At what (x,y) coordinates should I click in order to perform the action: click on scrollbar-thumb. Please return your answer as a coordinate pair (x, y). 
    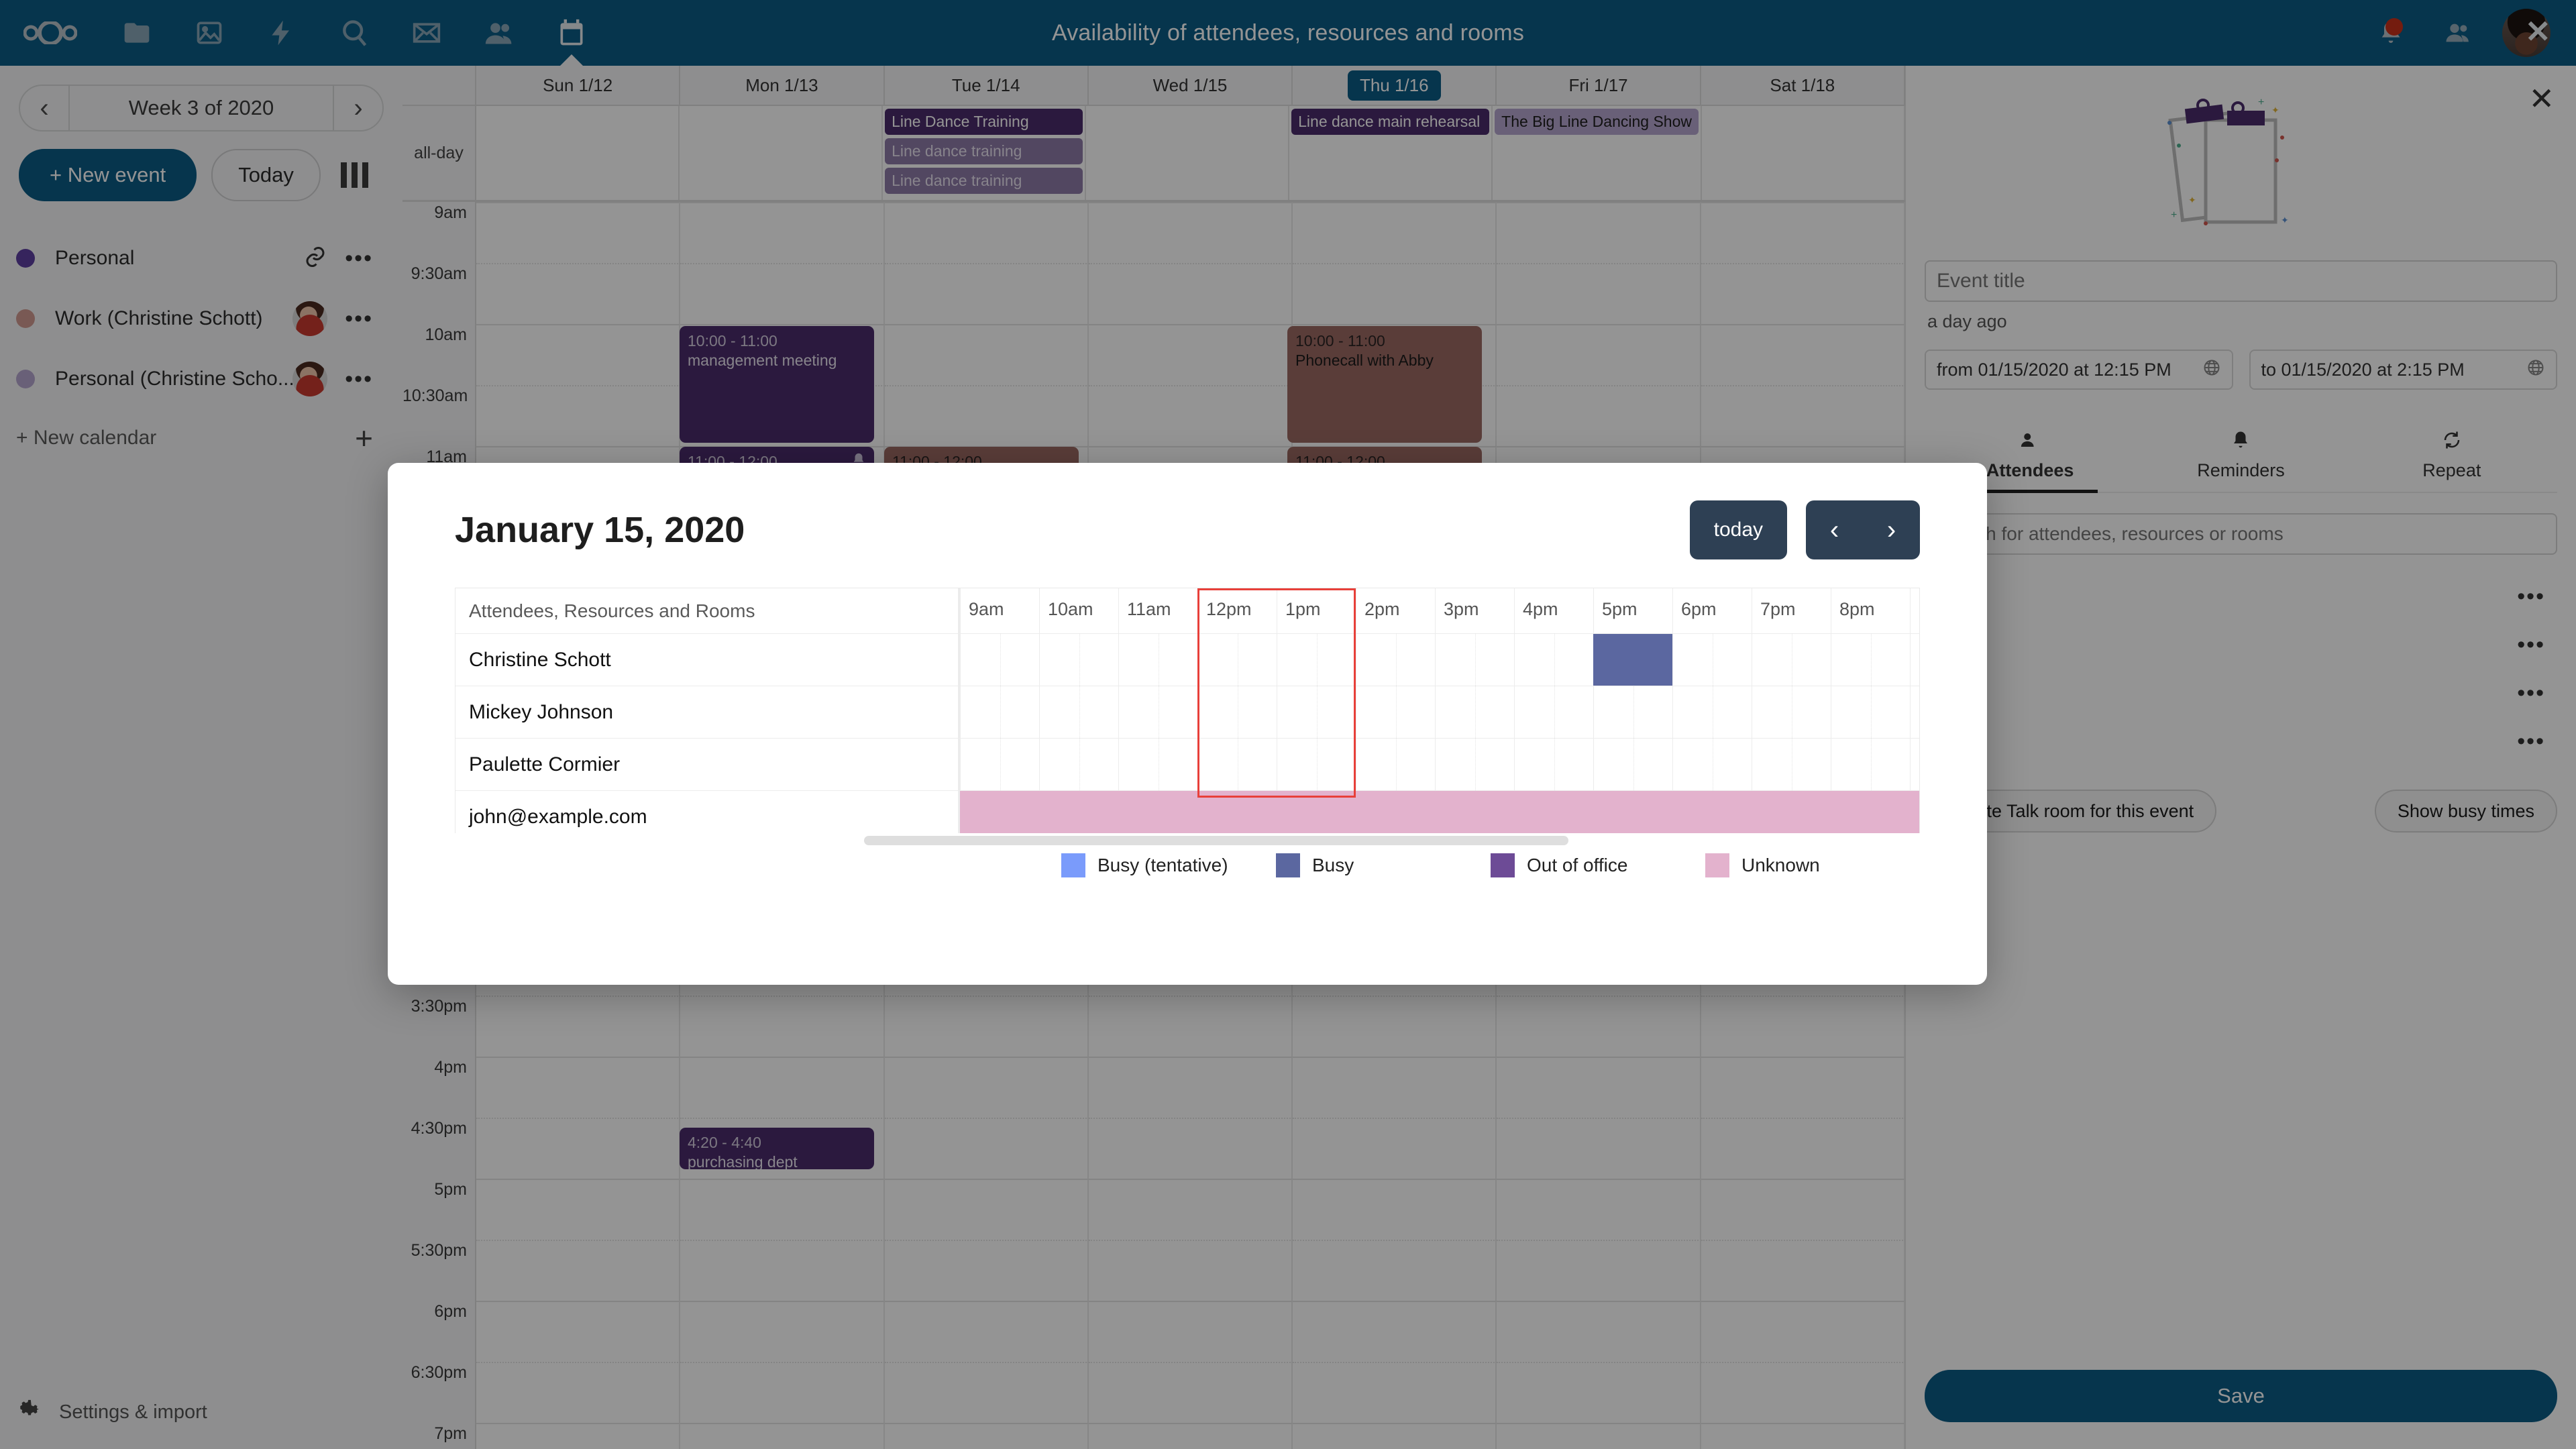
    Looking at the image, I should click on (1216, 840).